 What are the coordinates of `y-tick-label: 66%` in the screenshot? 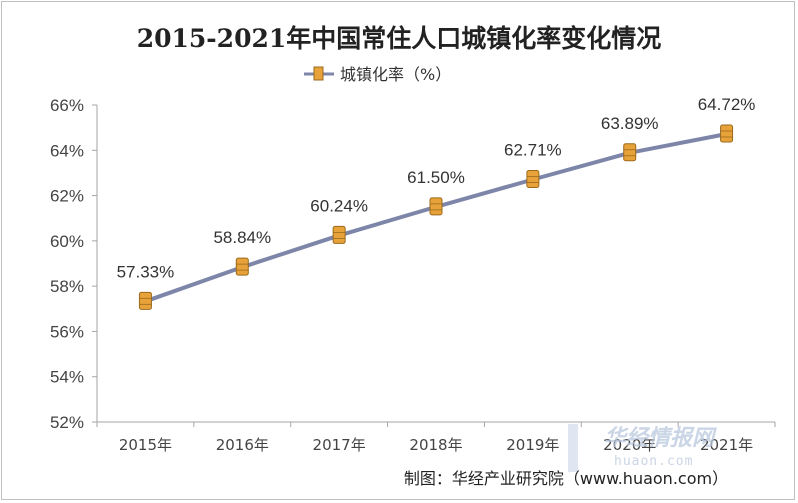 It's located at (67, 105).